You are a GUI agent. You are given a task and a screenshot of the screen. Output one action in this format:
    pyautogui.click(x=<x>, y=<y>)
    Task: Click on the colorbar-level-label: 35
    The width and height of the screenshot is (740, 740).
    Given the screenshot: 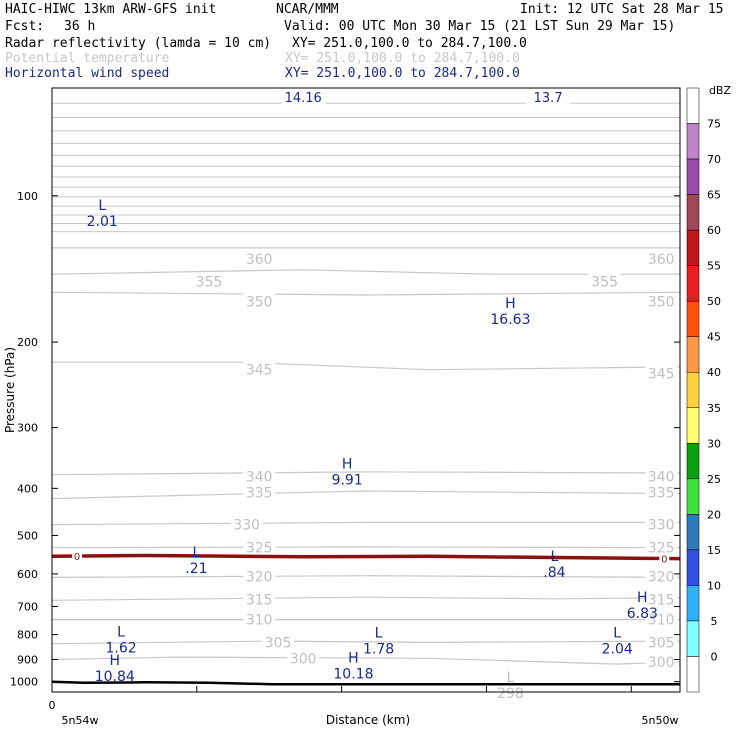 What is the action you would take?
    pyautogui.click(x=714, y=408)
    